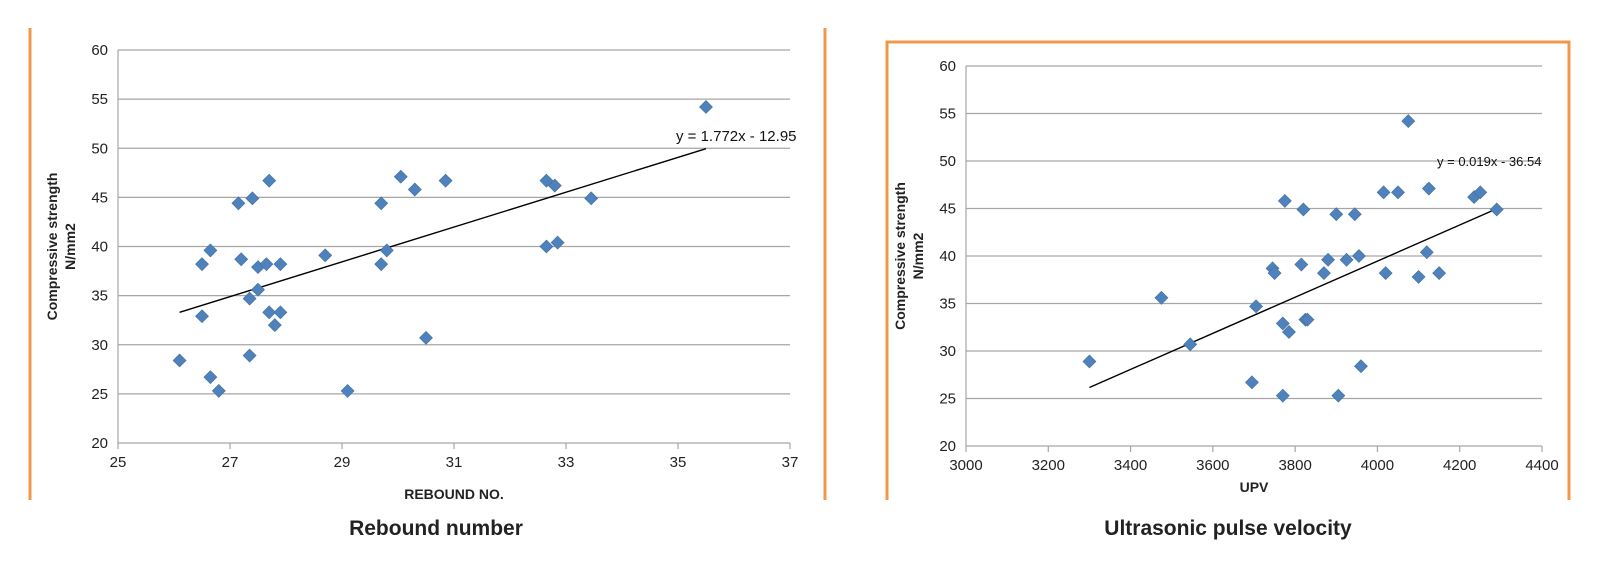 This screenshot has width=1600, height=577. I want to click on x-tick-label: 3600, so click(1212, 465).